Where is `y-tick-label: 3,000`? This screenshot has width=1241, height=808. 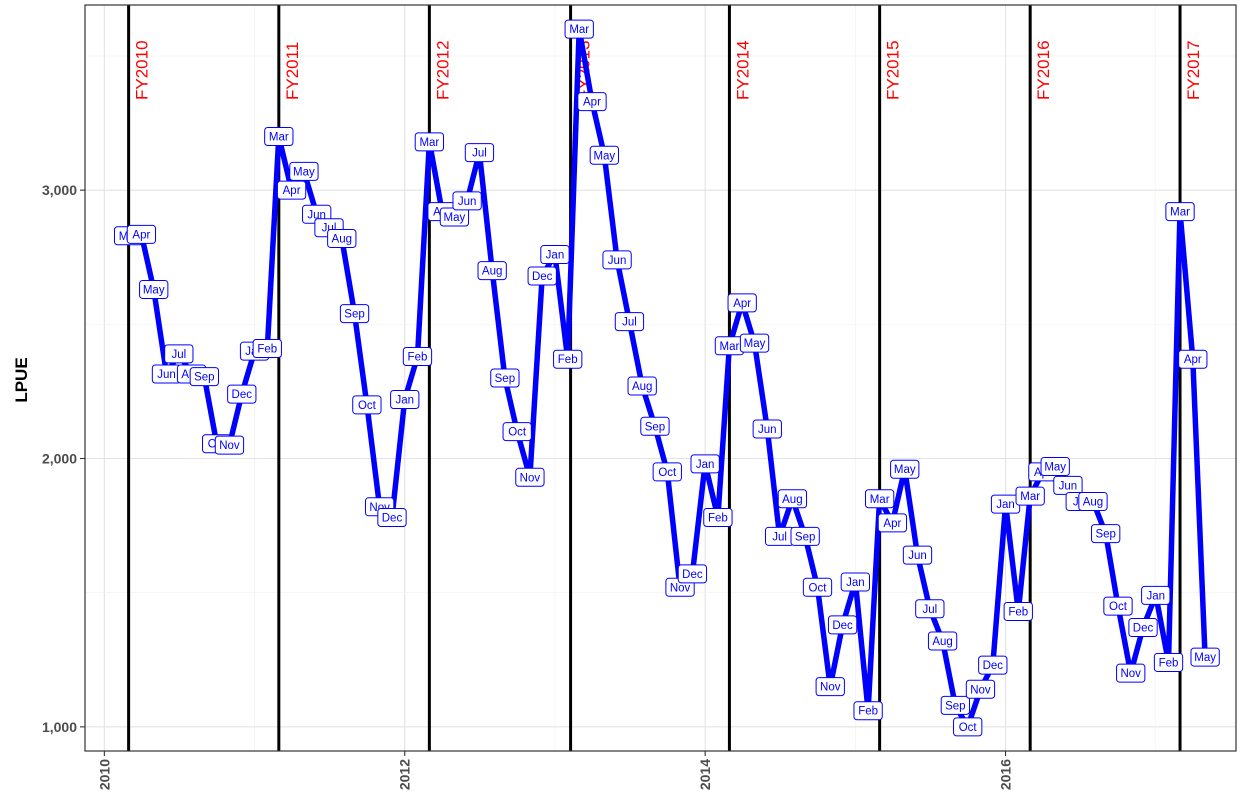
y-tick-label: 3,000 is located at coordinates (59, 190).